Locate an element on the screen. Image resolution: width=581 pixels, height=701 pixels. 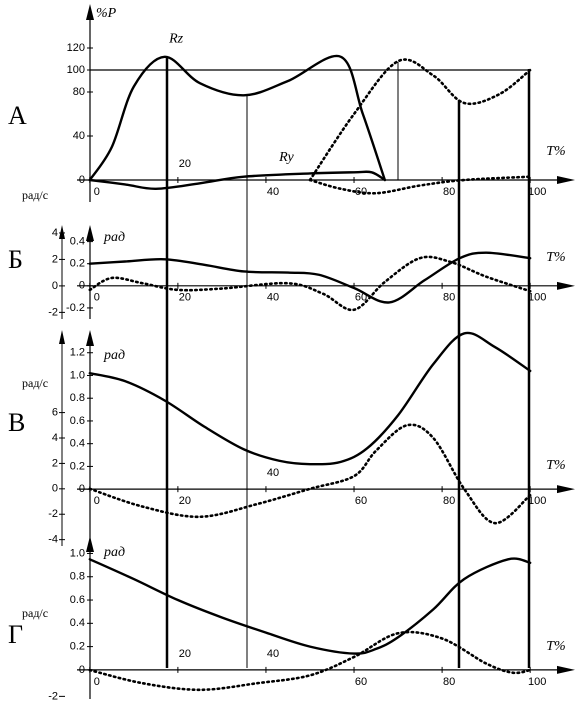
y-tick-label: 100 is located at coordinates (76, 70).